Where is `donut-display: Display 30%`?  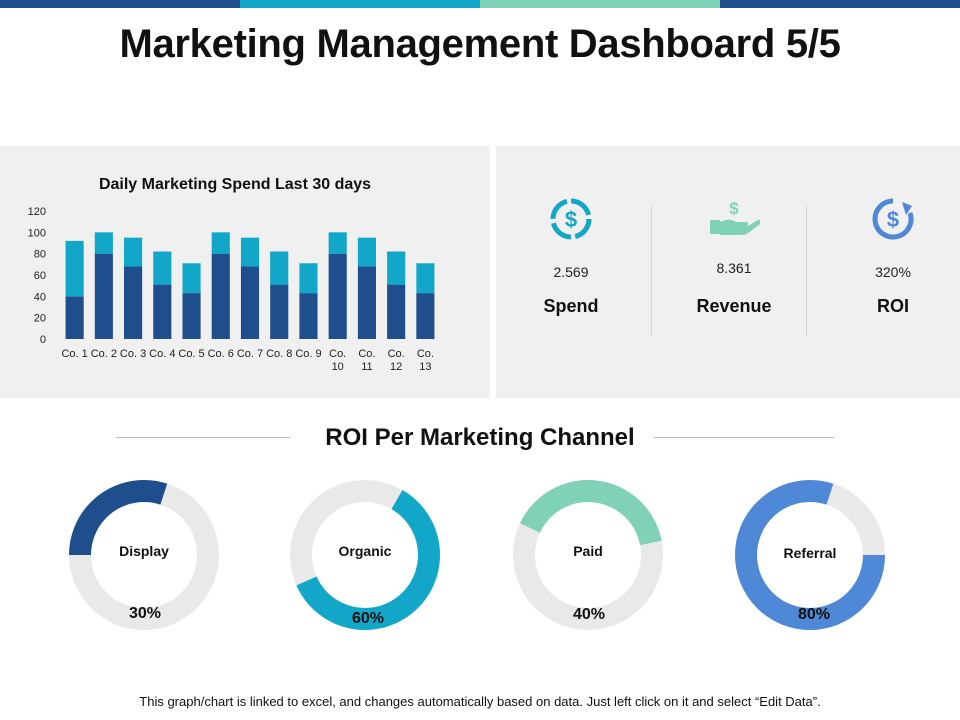
donut-display: Display 30% is located at coordinates (144, 555).